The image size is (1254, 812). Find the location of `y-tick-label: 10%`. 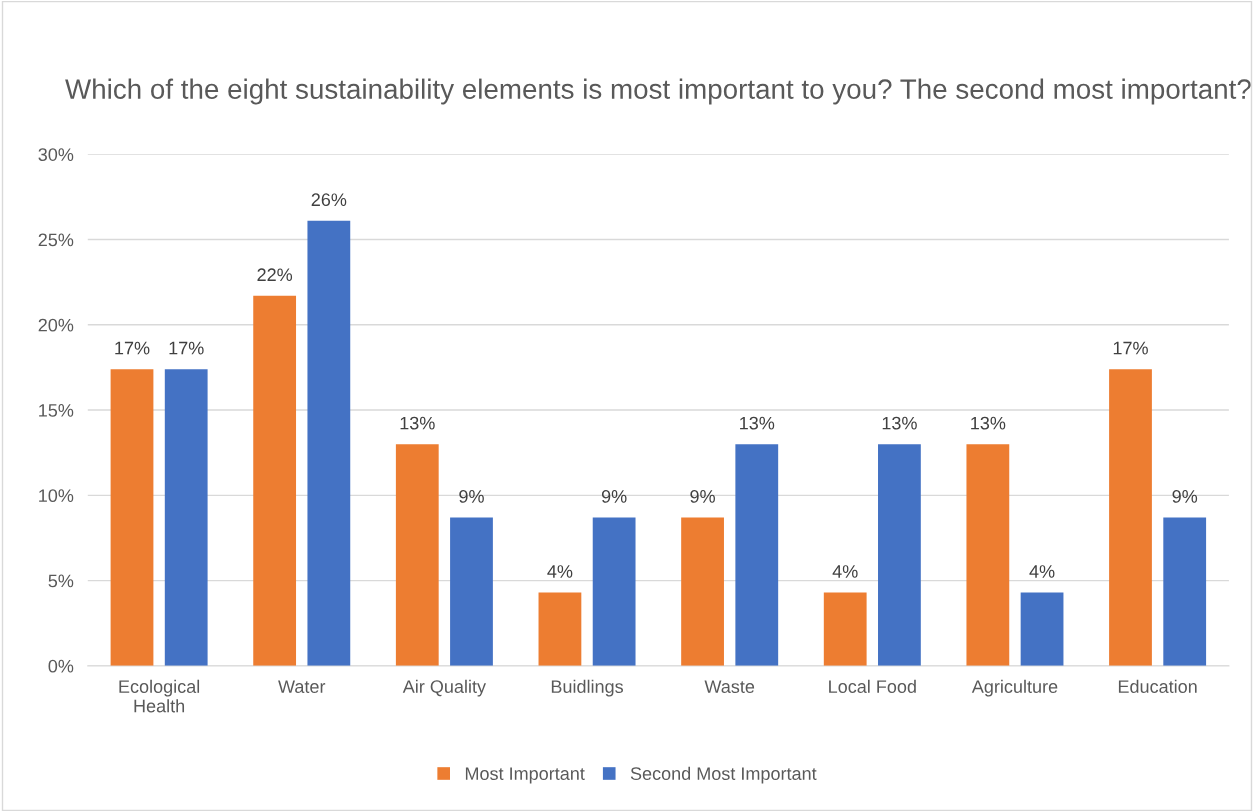

y-tick-label: 10% is located at coordinates (56, 496).